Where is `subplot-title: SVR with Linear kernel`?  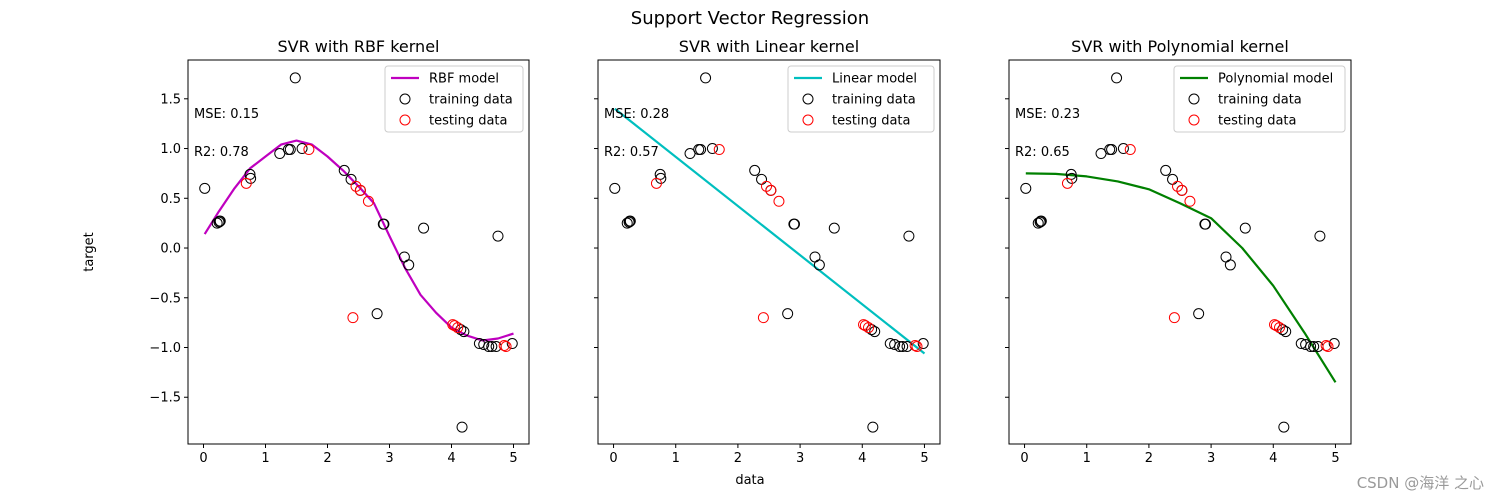
subplot-title: SVR with Linear kernel is located at coordinates (769, 46).